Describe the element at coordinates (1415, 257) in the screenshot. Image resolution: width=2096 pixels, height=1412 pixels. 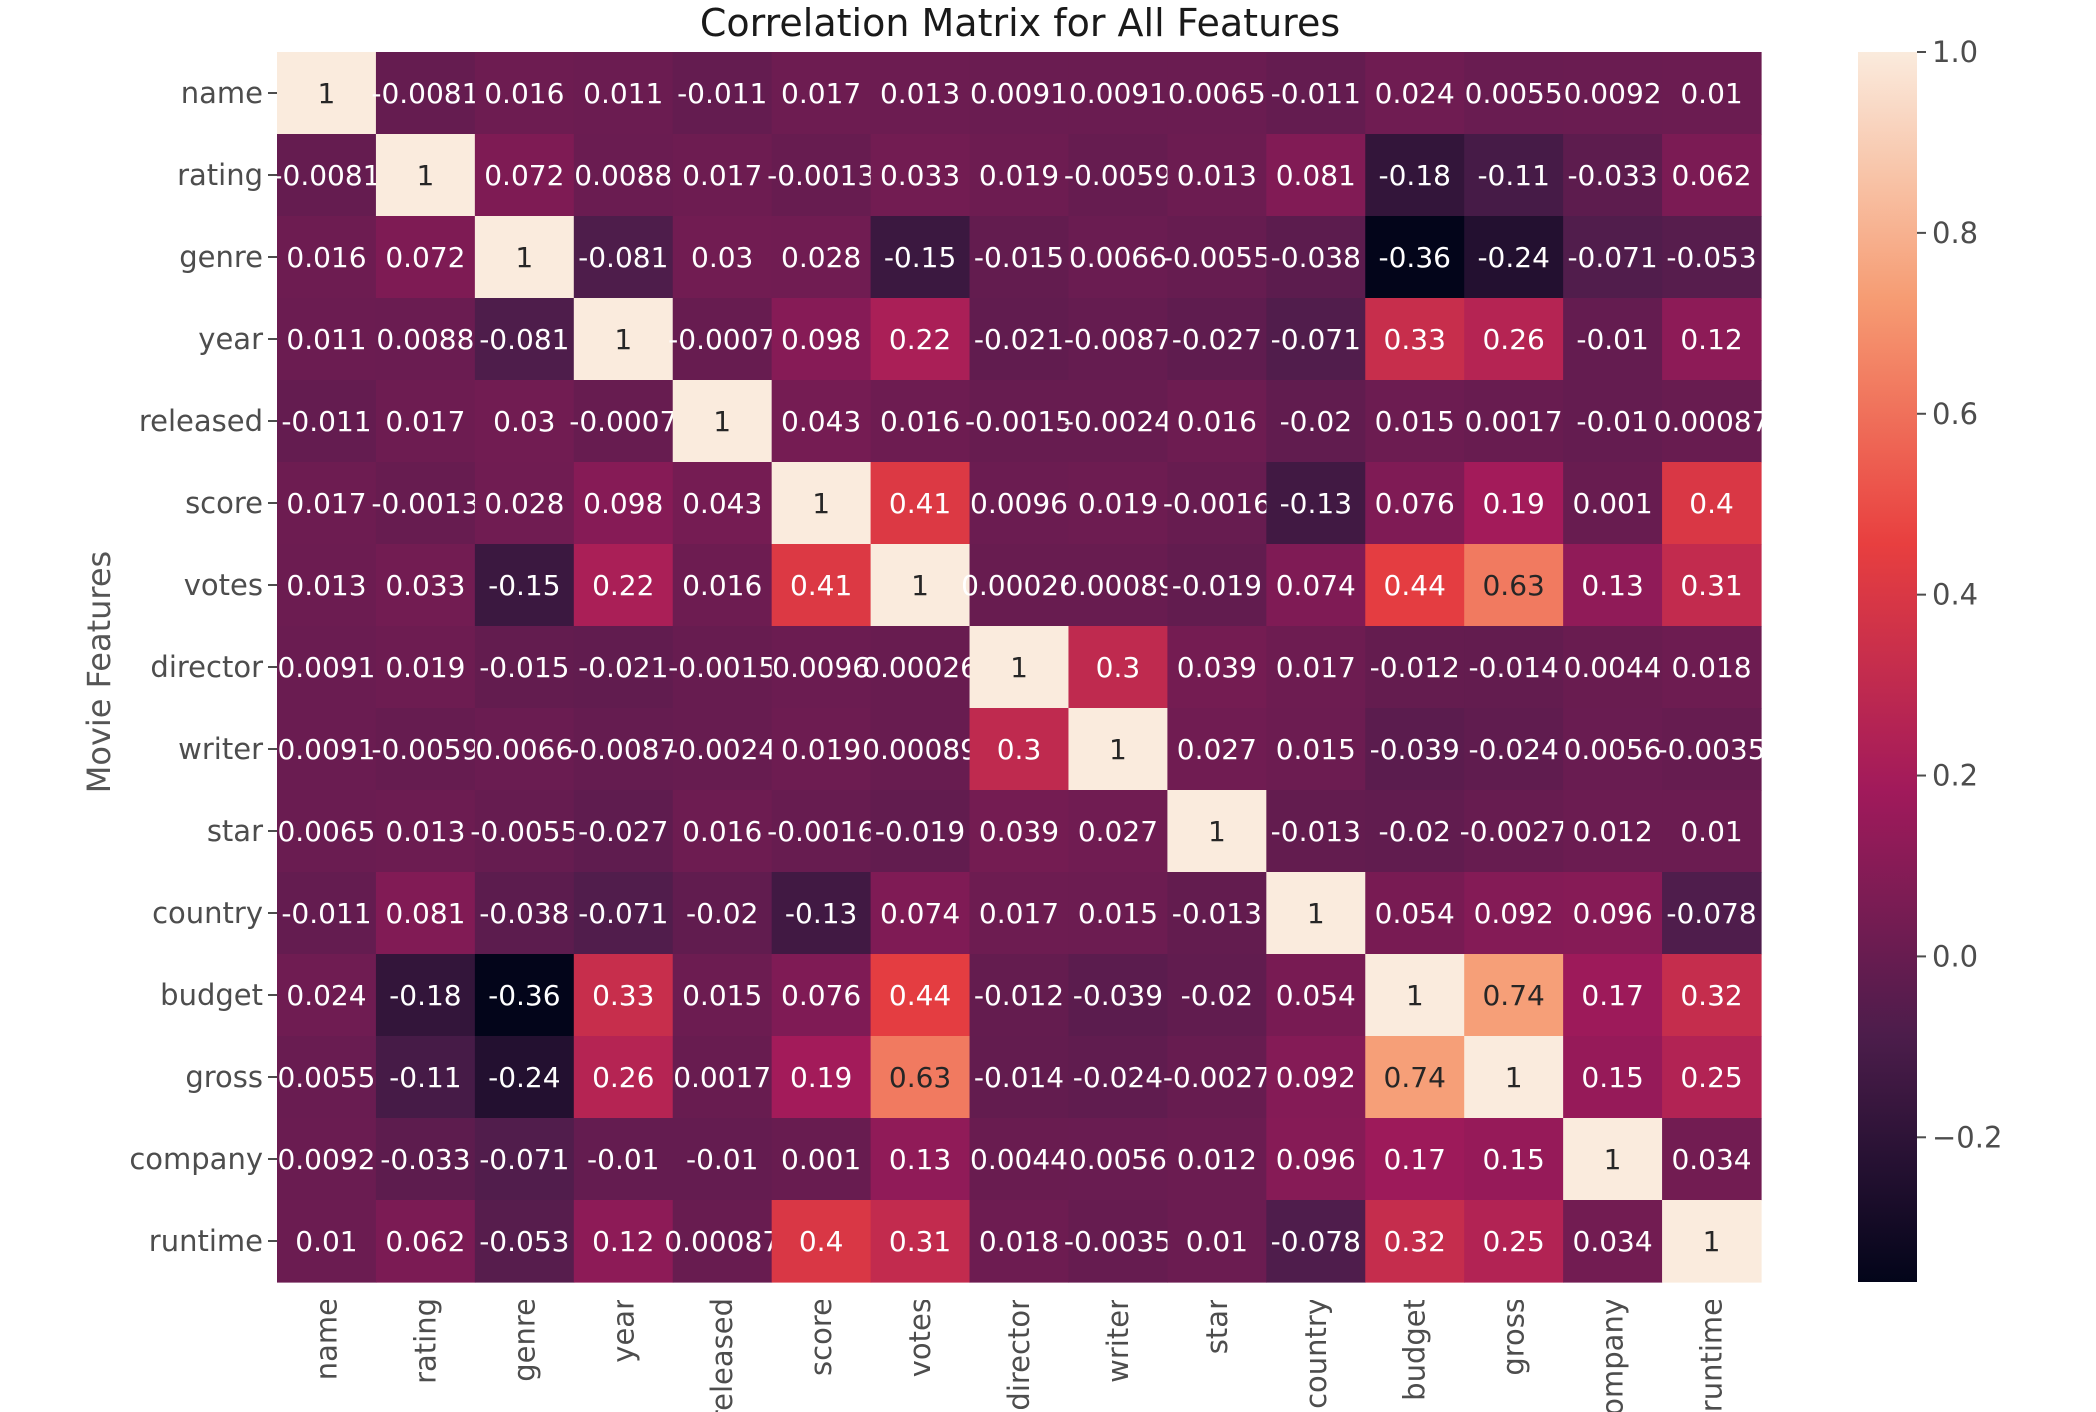
I see `cell-value-label: -0.36` at that location.